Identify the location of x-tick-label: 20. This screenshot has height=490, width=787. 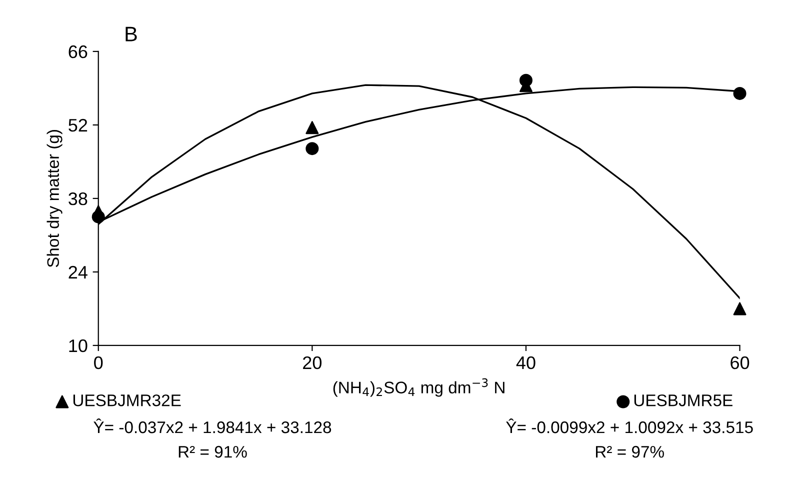
(312, 363).